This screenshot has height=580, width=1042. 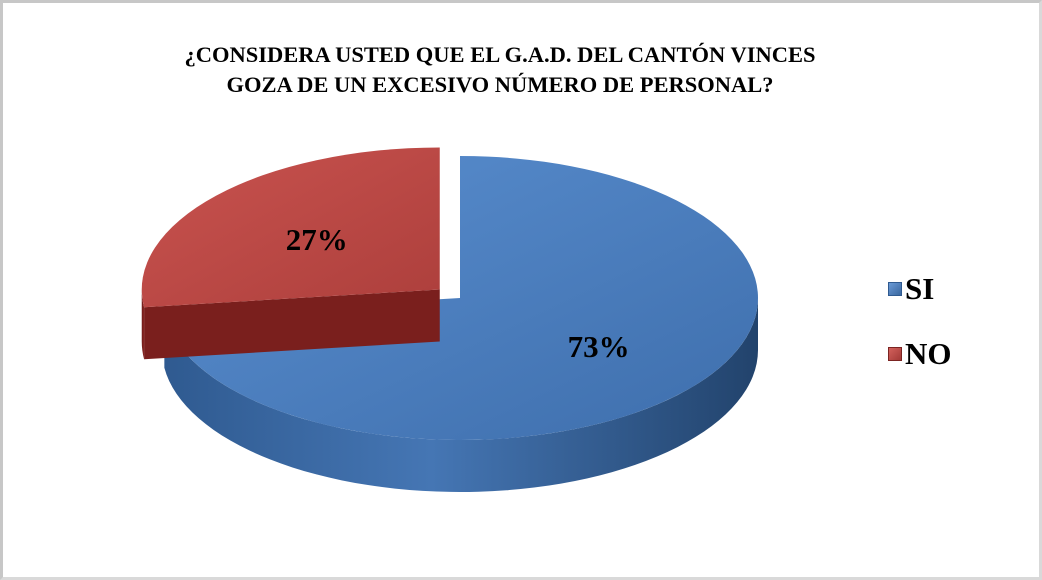 I want to click on pie-slice-no: 27%, so click(x=290, y=253).